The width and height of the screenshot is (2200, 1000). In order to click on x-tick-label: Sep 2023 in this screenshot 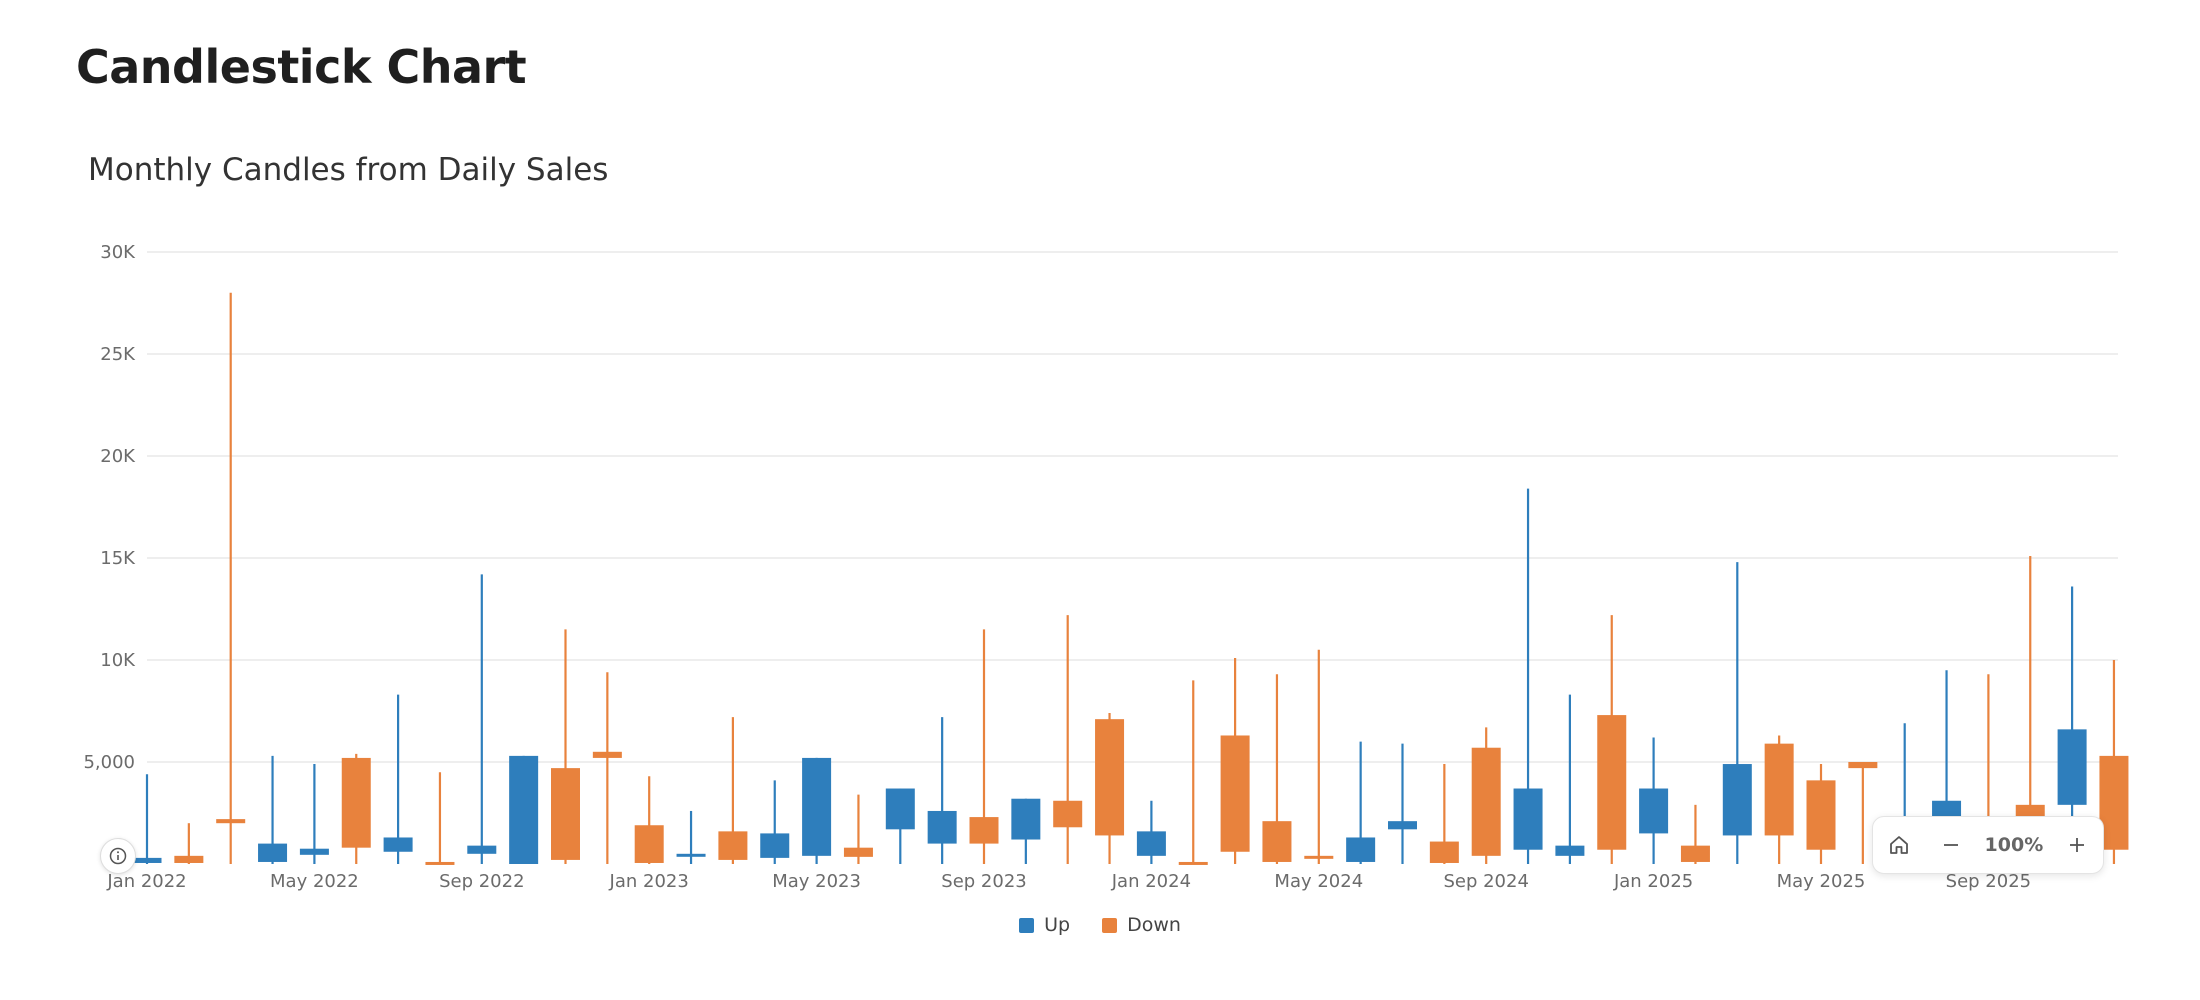, I will do `click(983, 881)`.